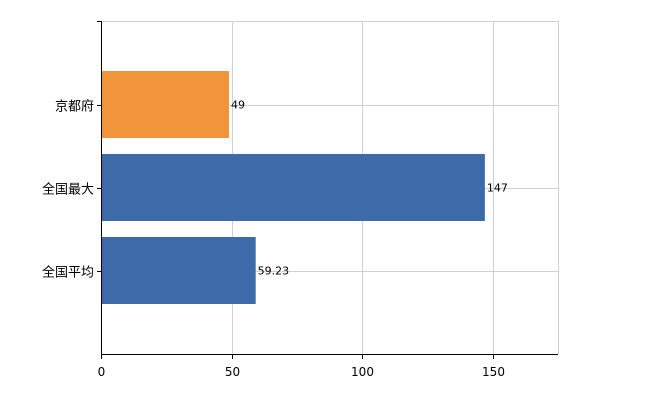 The width and height of the screenshot is (650, 400). What do you see at coordinates (68, 273) in the screenshot?
I see `category-label: 全国平均` at bounding box center [68, 273].